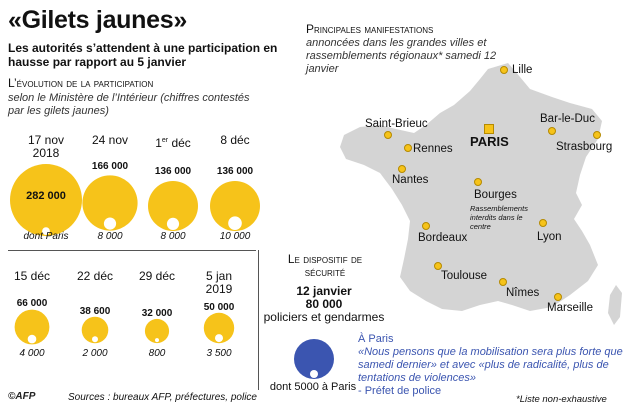 The image size is (630, 411). I want to click on securite-date: 12 janvier, so click(324, 291).